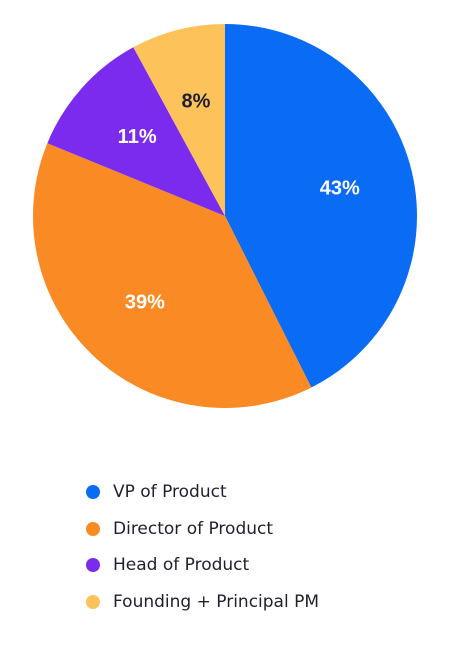  I want to click on legend-label: VP of Product, so click(170, 492).